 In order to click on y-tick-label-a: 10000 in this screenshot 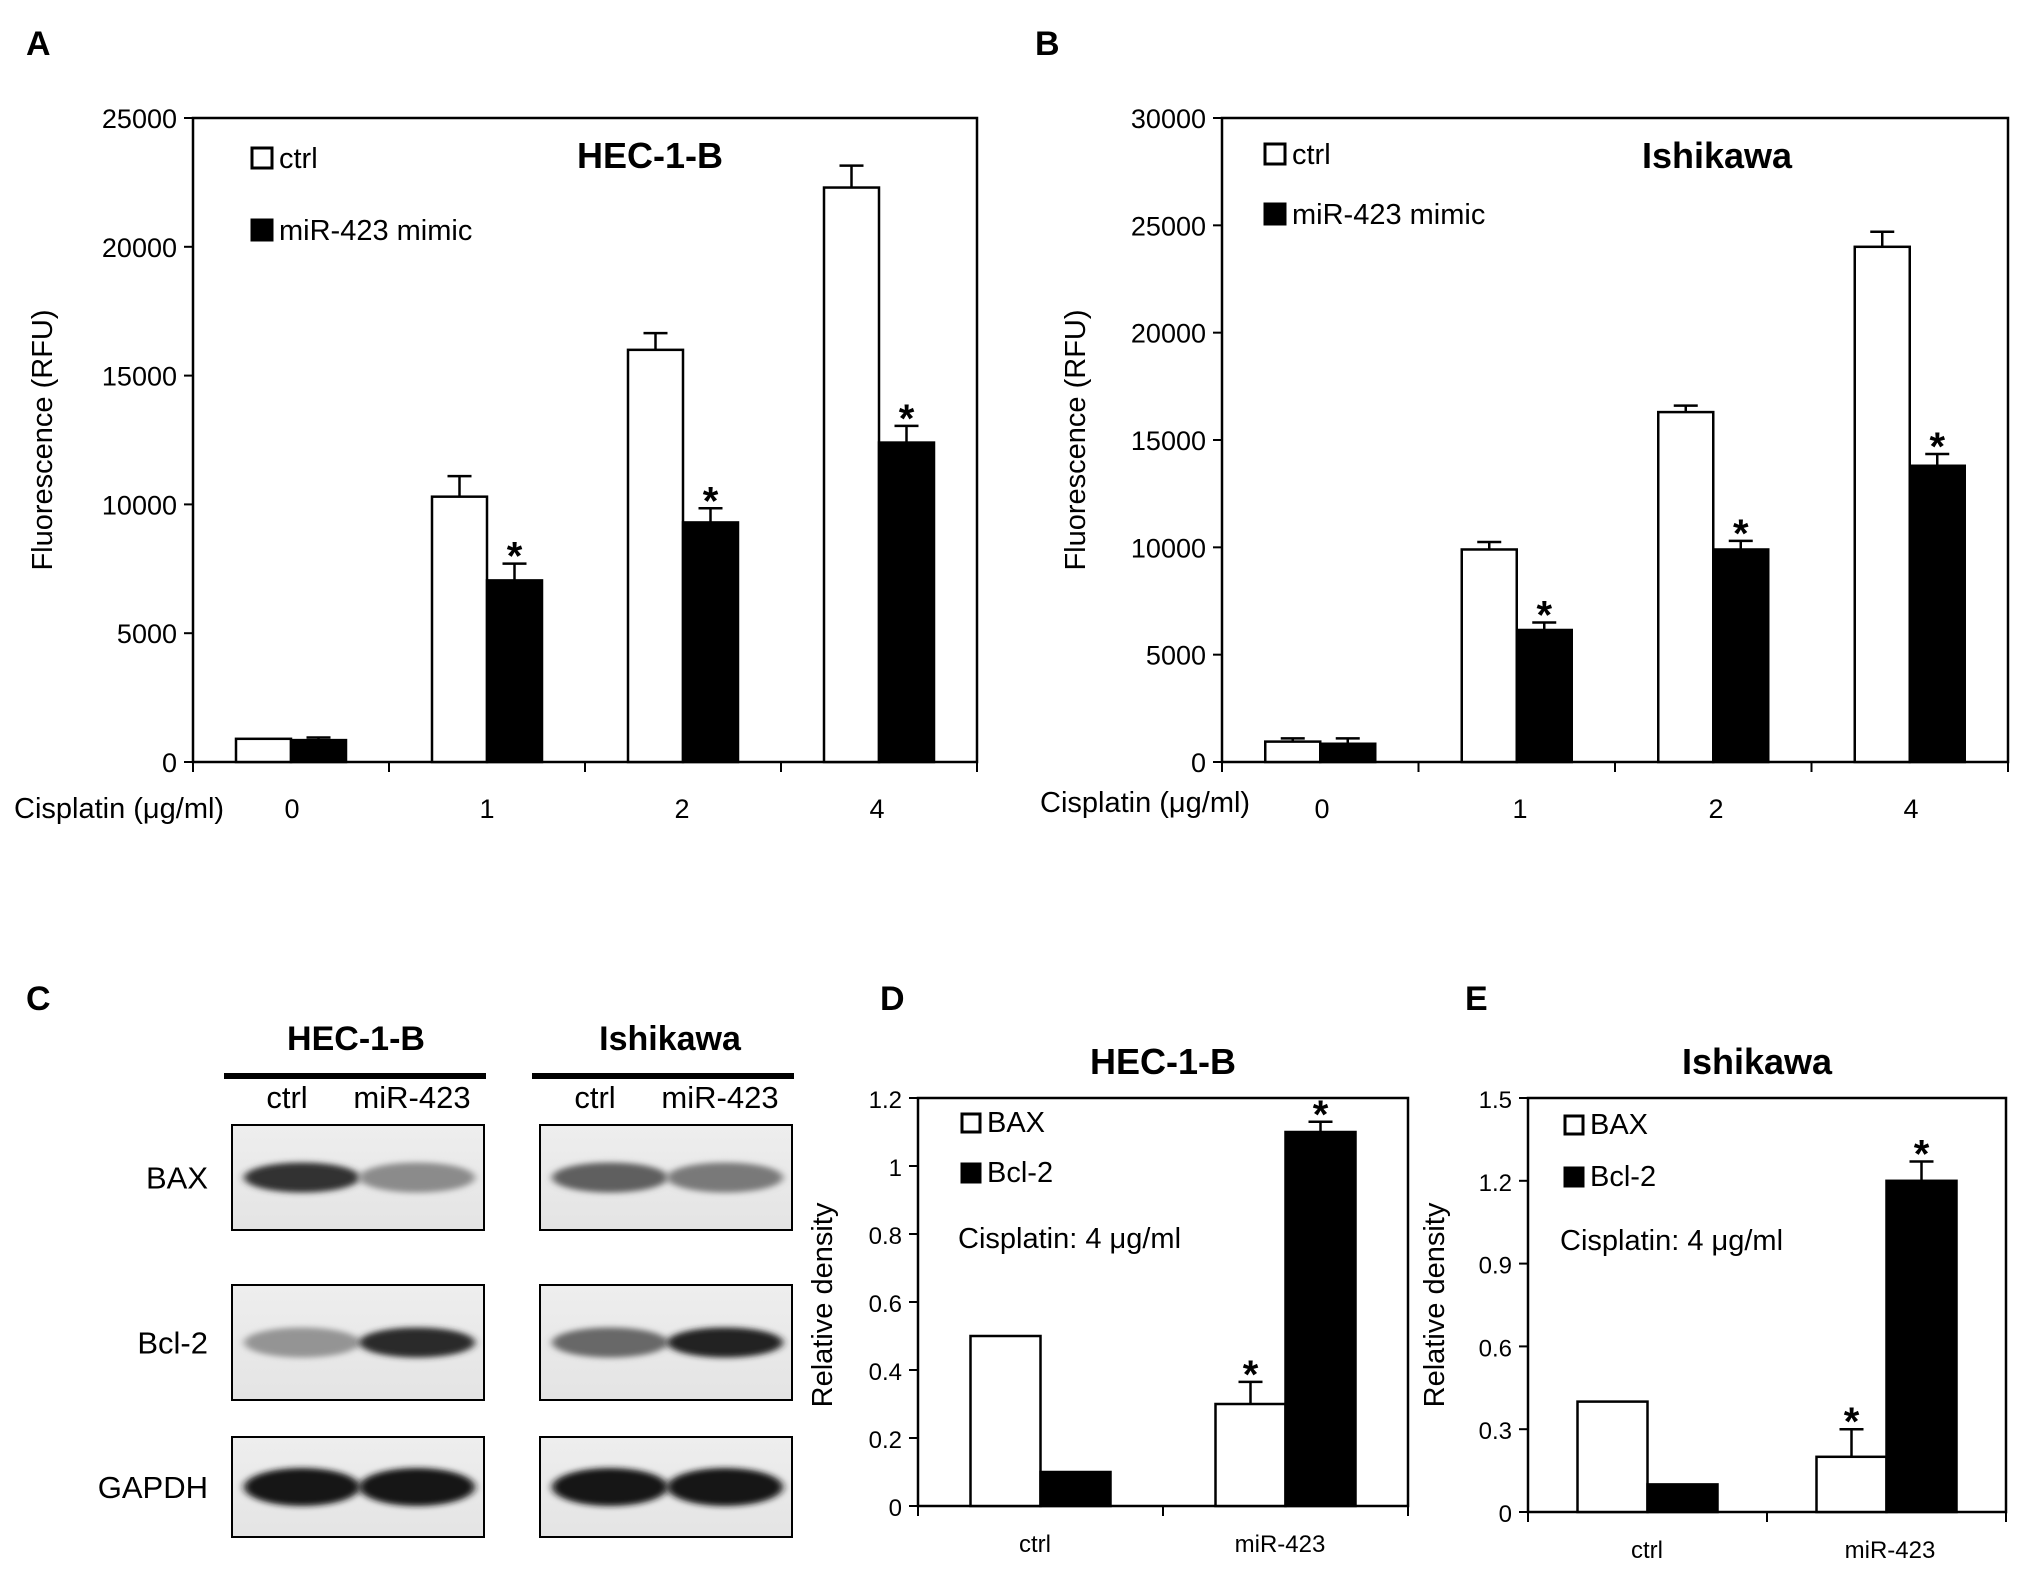, I will do `click(139, 505)`.